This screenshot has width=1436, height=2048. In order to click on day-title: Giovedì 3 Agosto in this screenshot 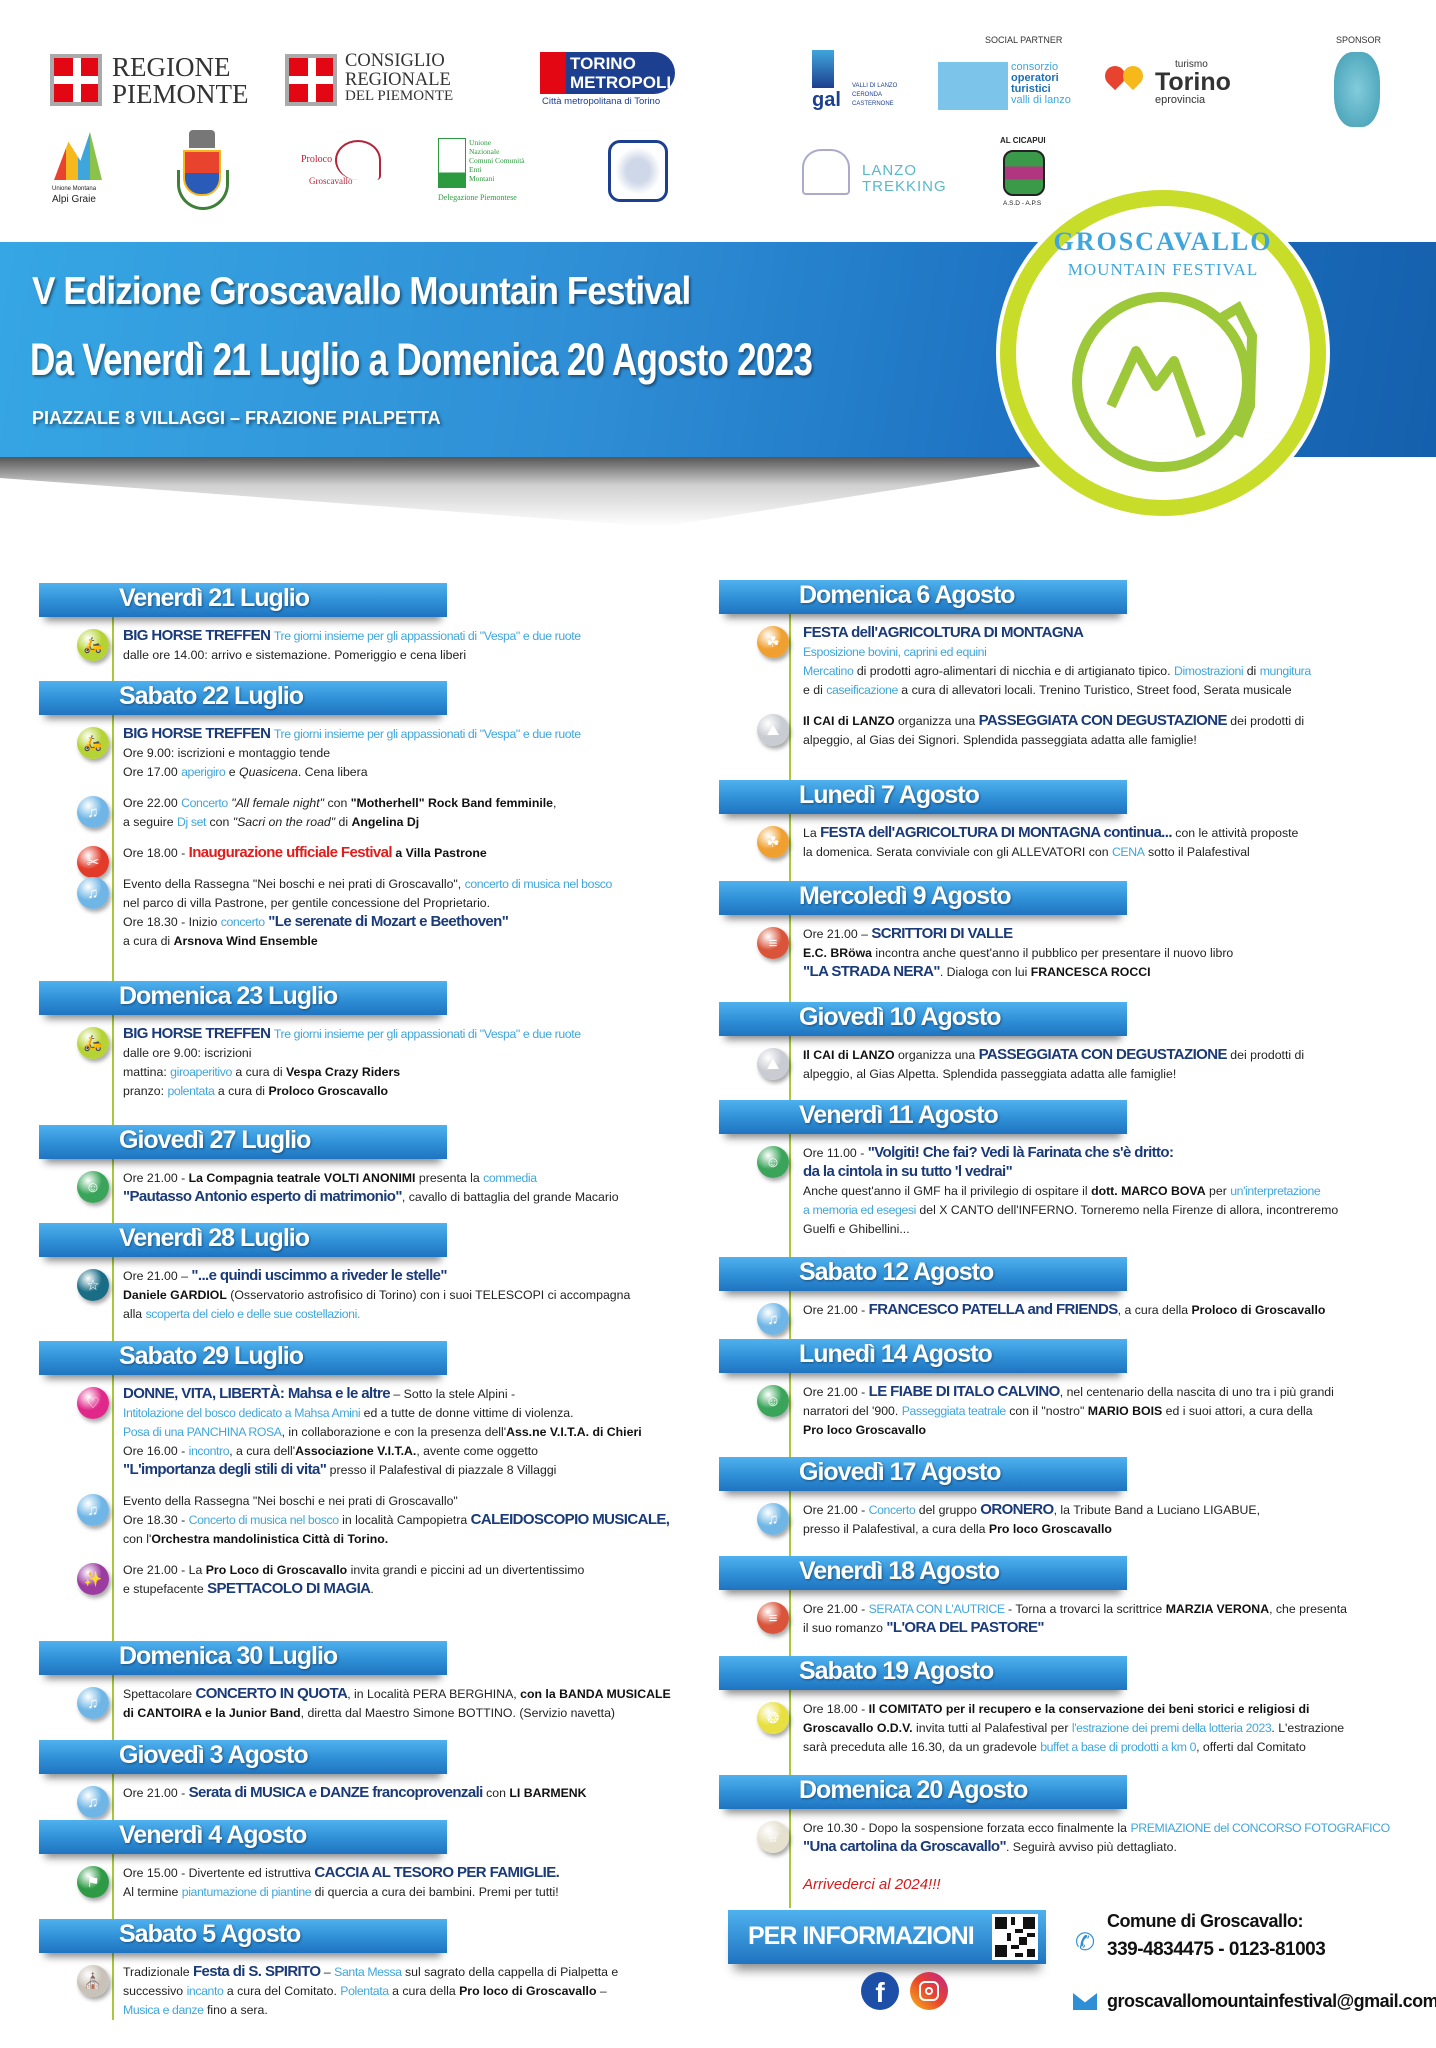, I will do `click(214, 1755)`.